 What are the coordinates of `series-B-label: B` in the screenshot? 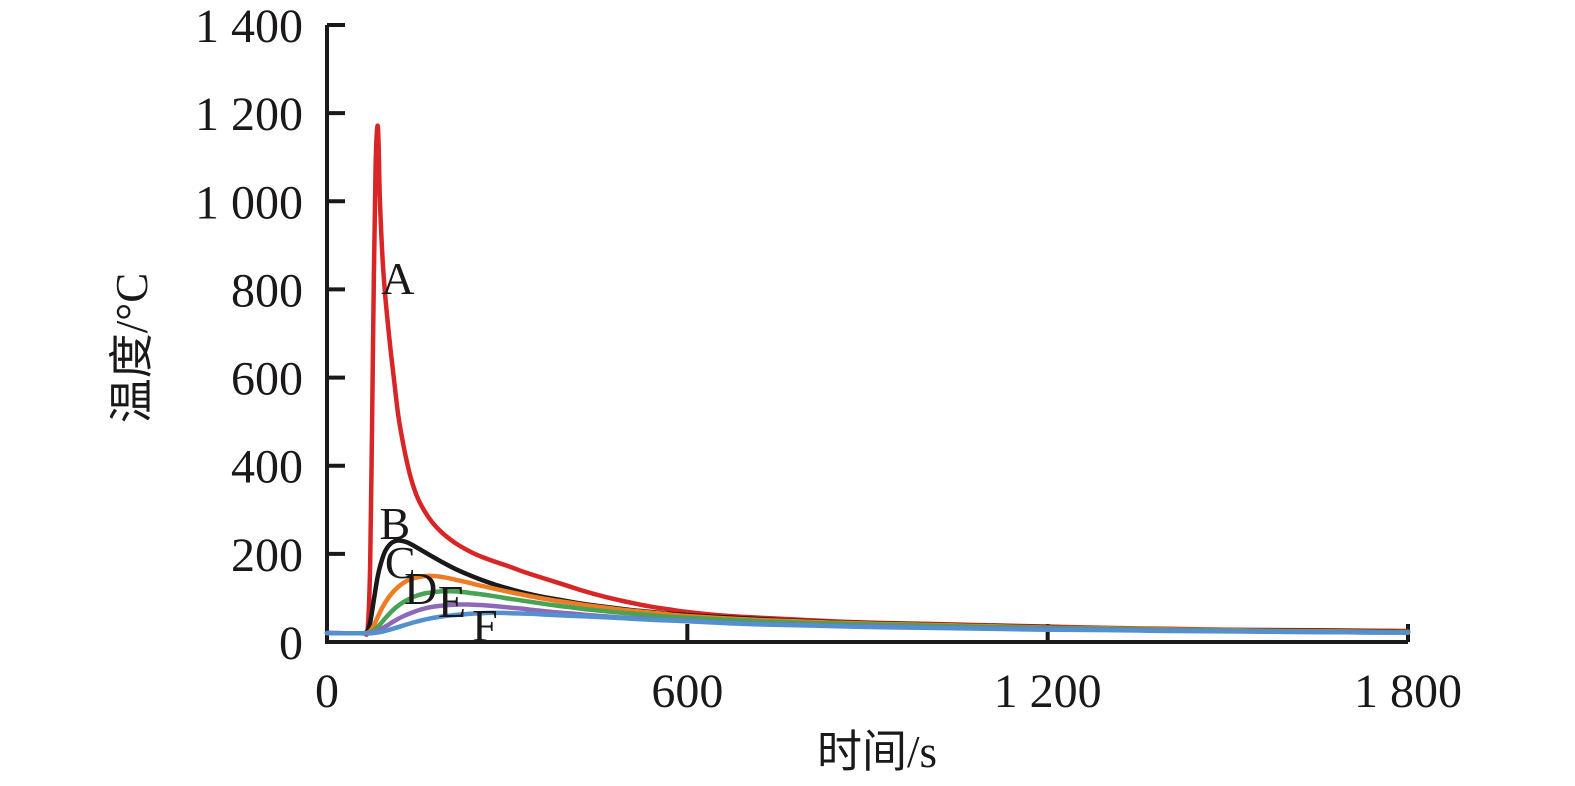 It's located at (395, 523).